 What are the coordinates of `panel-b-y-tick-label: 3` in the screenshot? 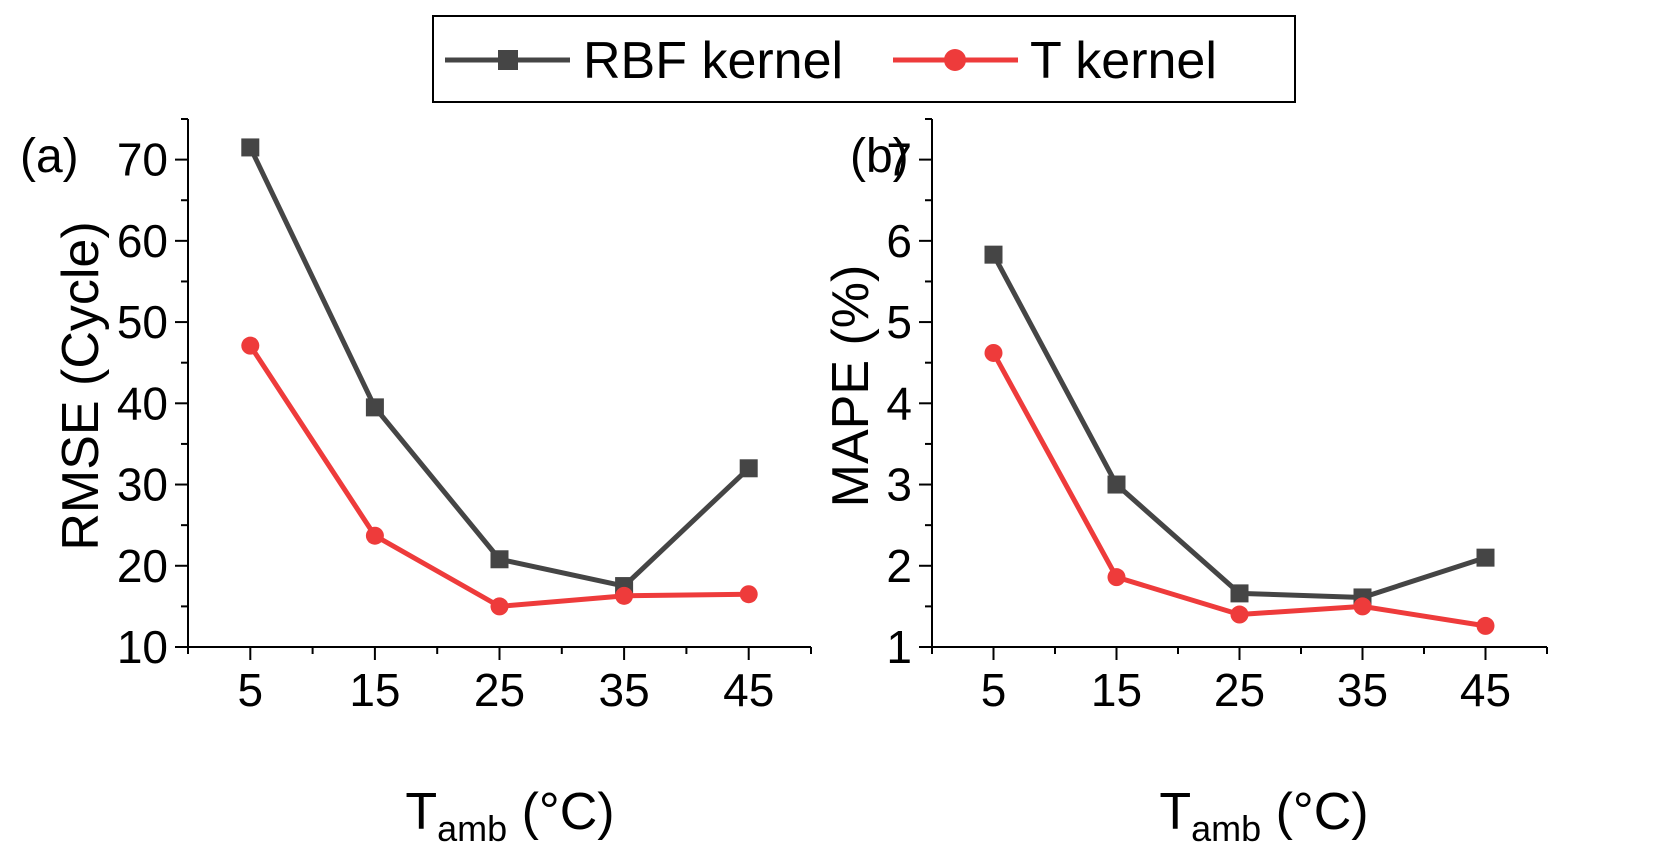 It's located at (899, 485).